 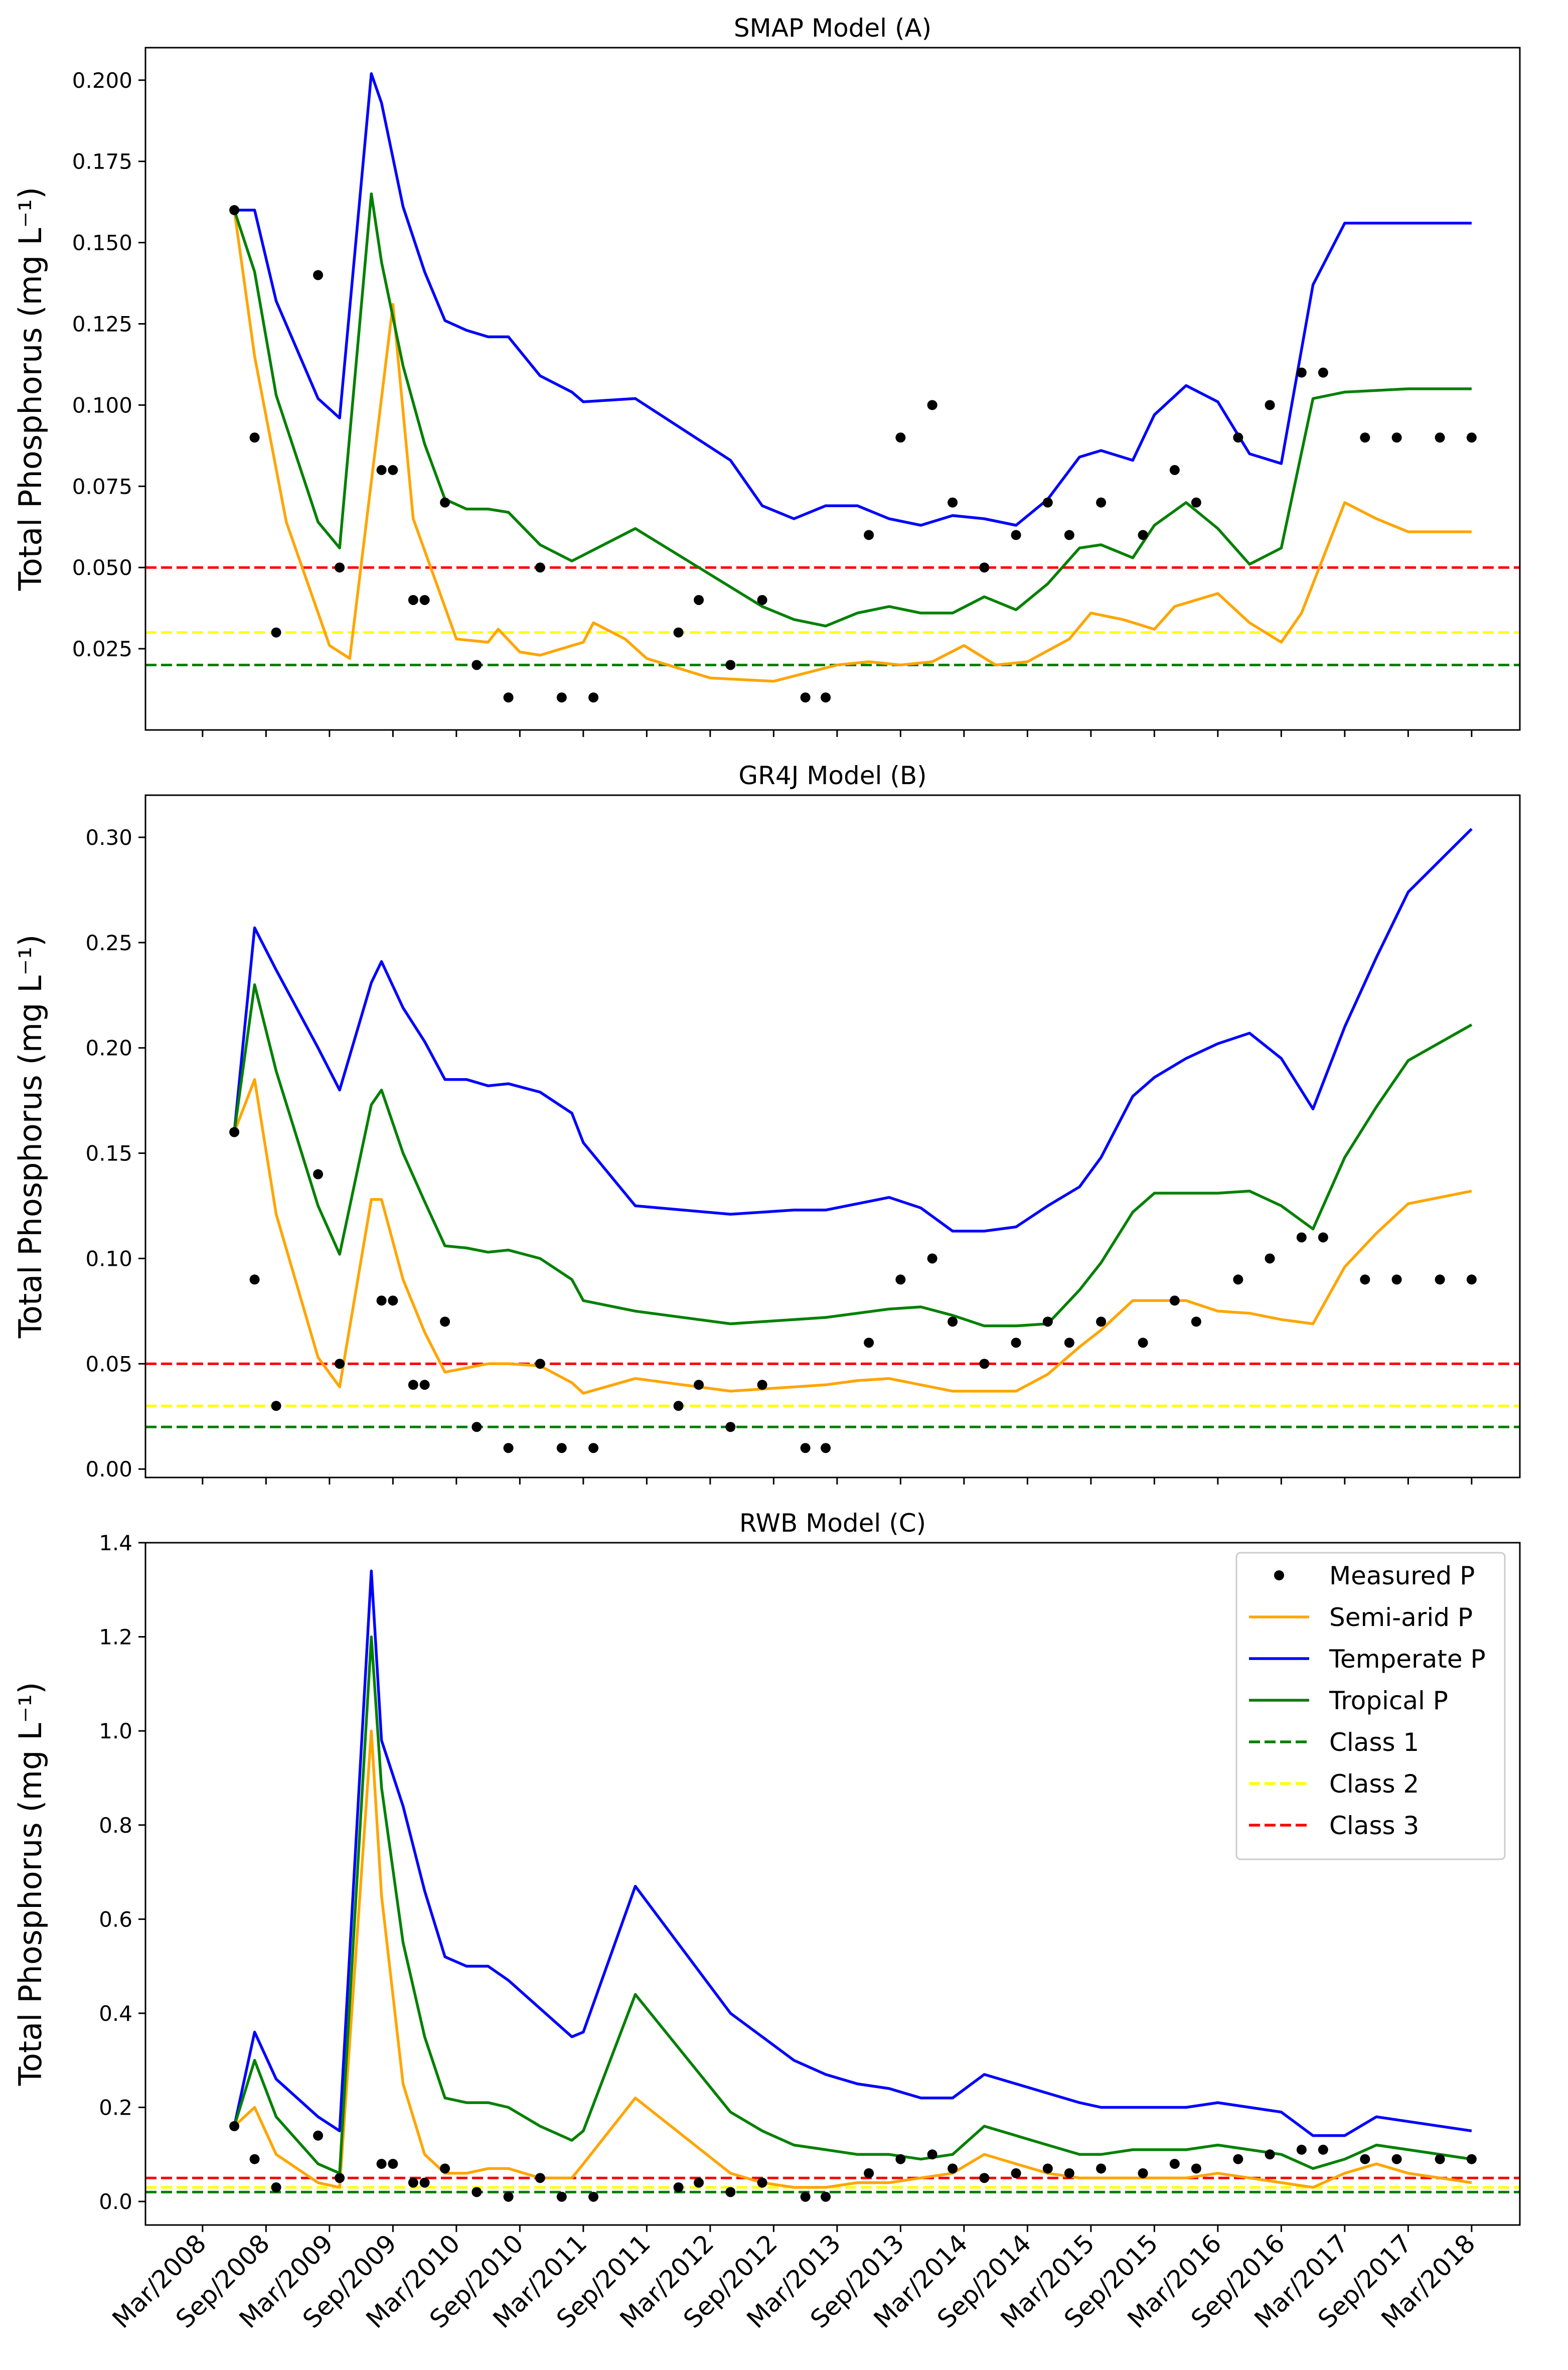 I want to click on y-tick-label: 0.8, so click(x=115, y=1826).